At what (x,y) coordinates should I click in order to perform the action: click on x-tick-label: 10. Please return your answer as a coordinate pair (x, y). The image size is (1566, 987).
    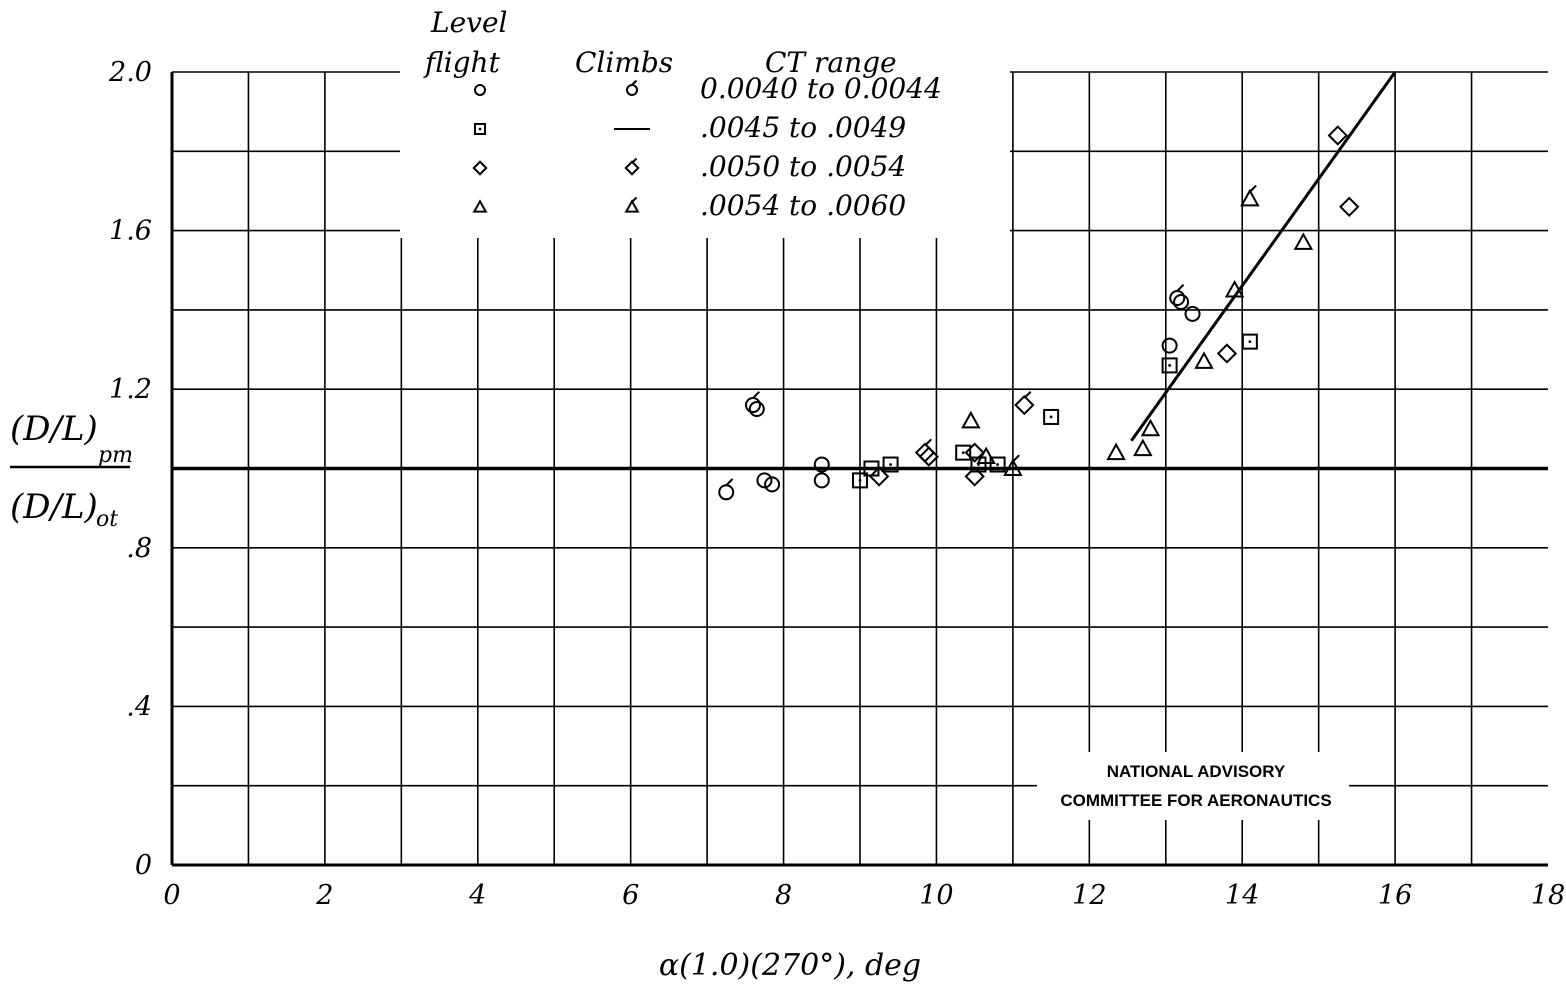
    Looking at the image, I should click on (936, 895).